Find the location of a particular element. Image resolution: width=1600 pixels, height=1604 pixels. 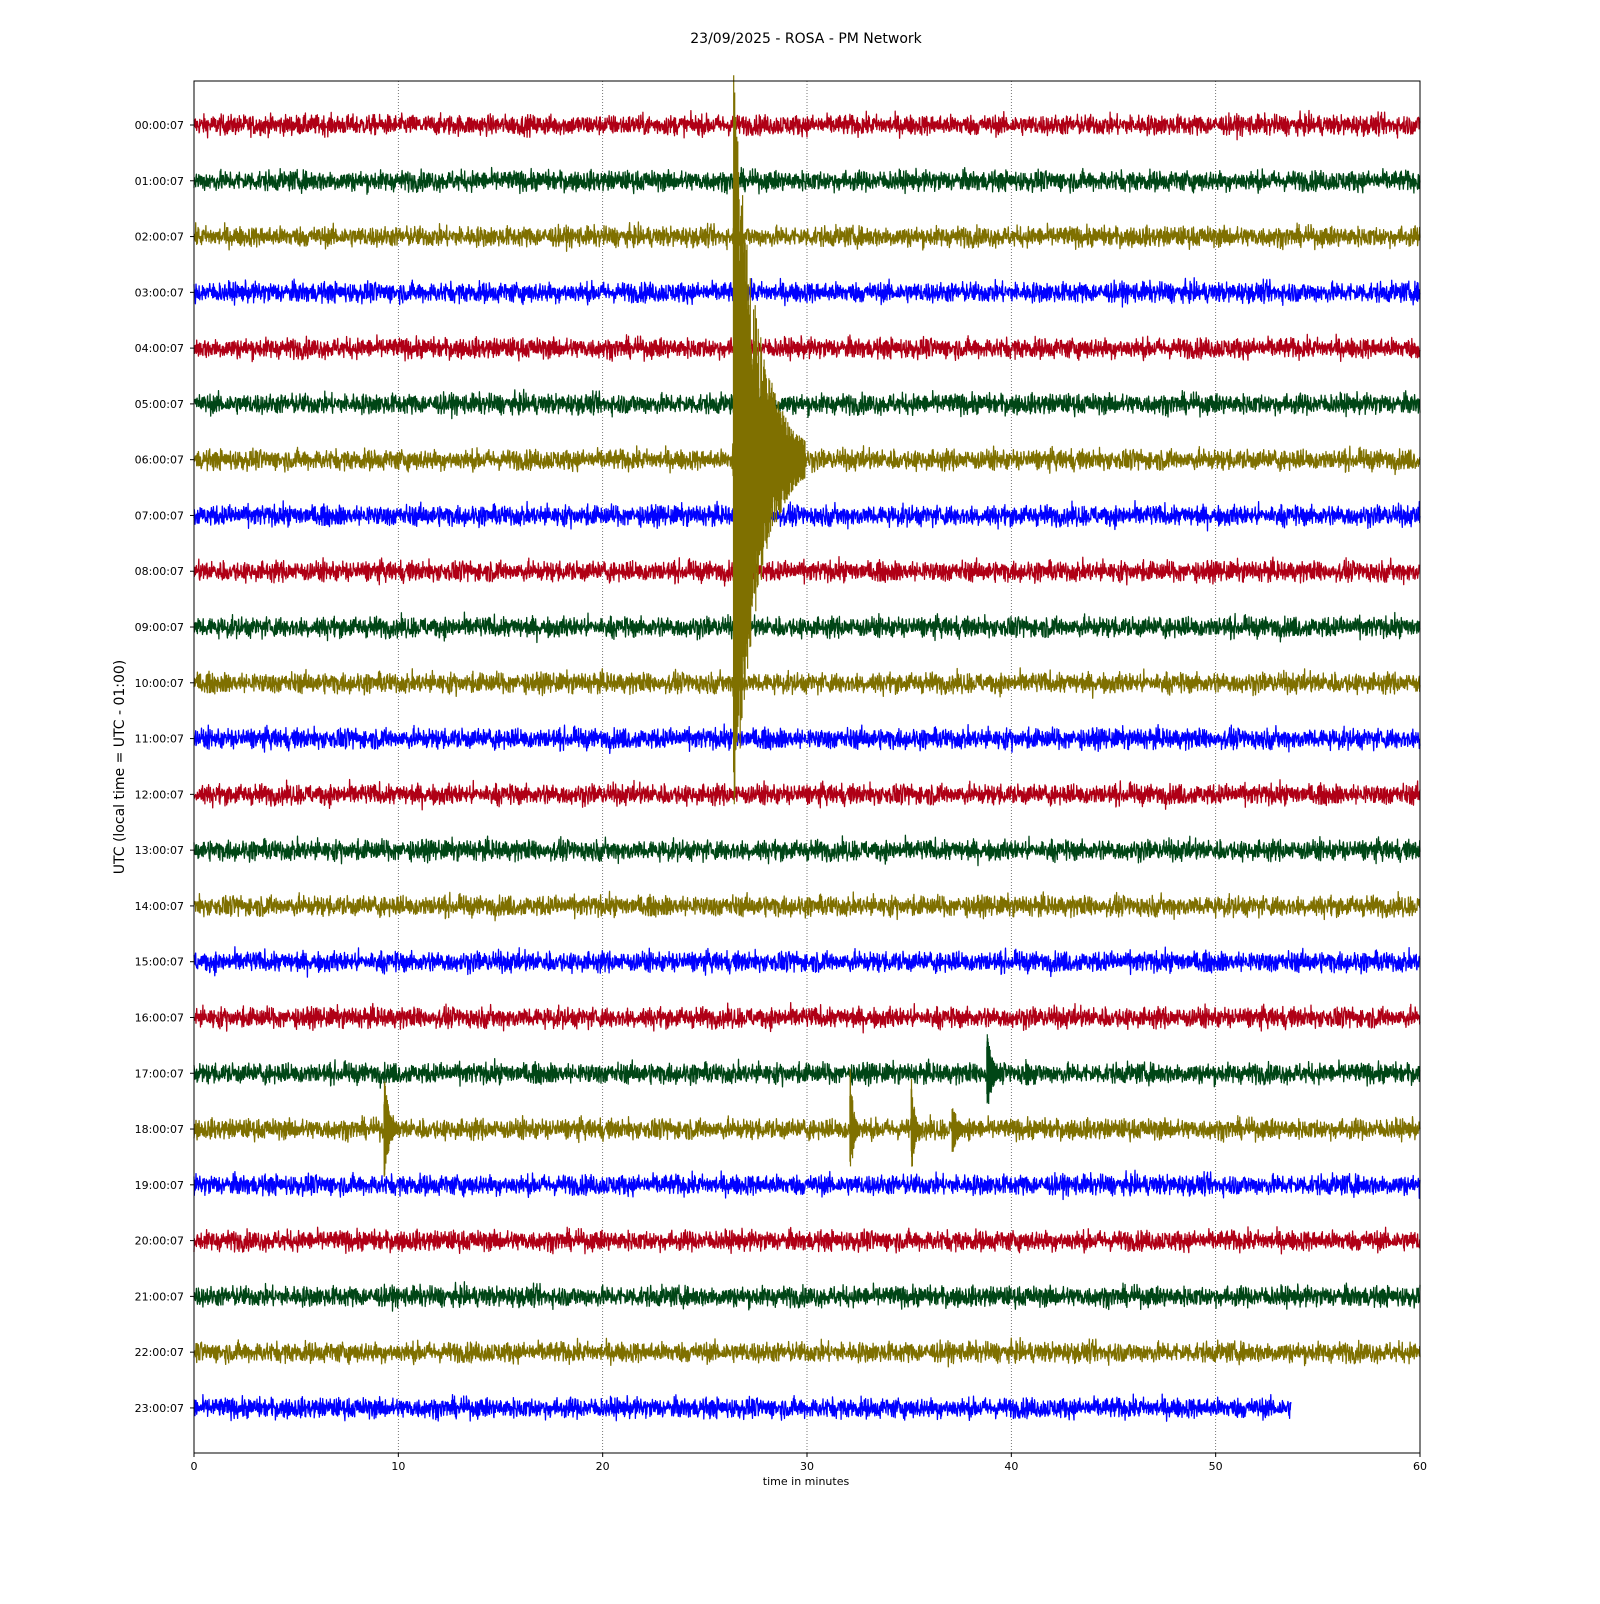

y-tick-label: 02:00:07 is located at coordinates (159, 237).